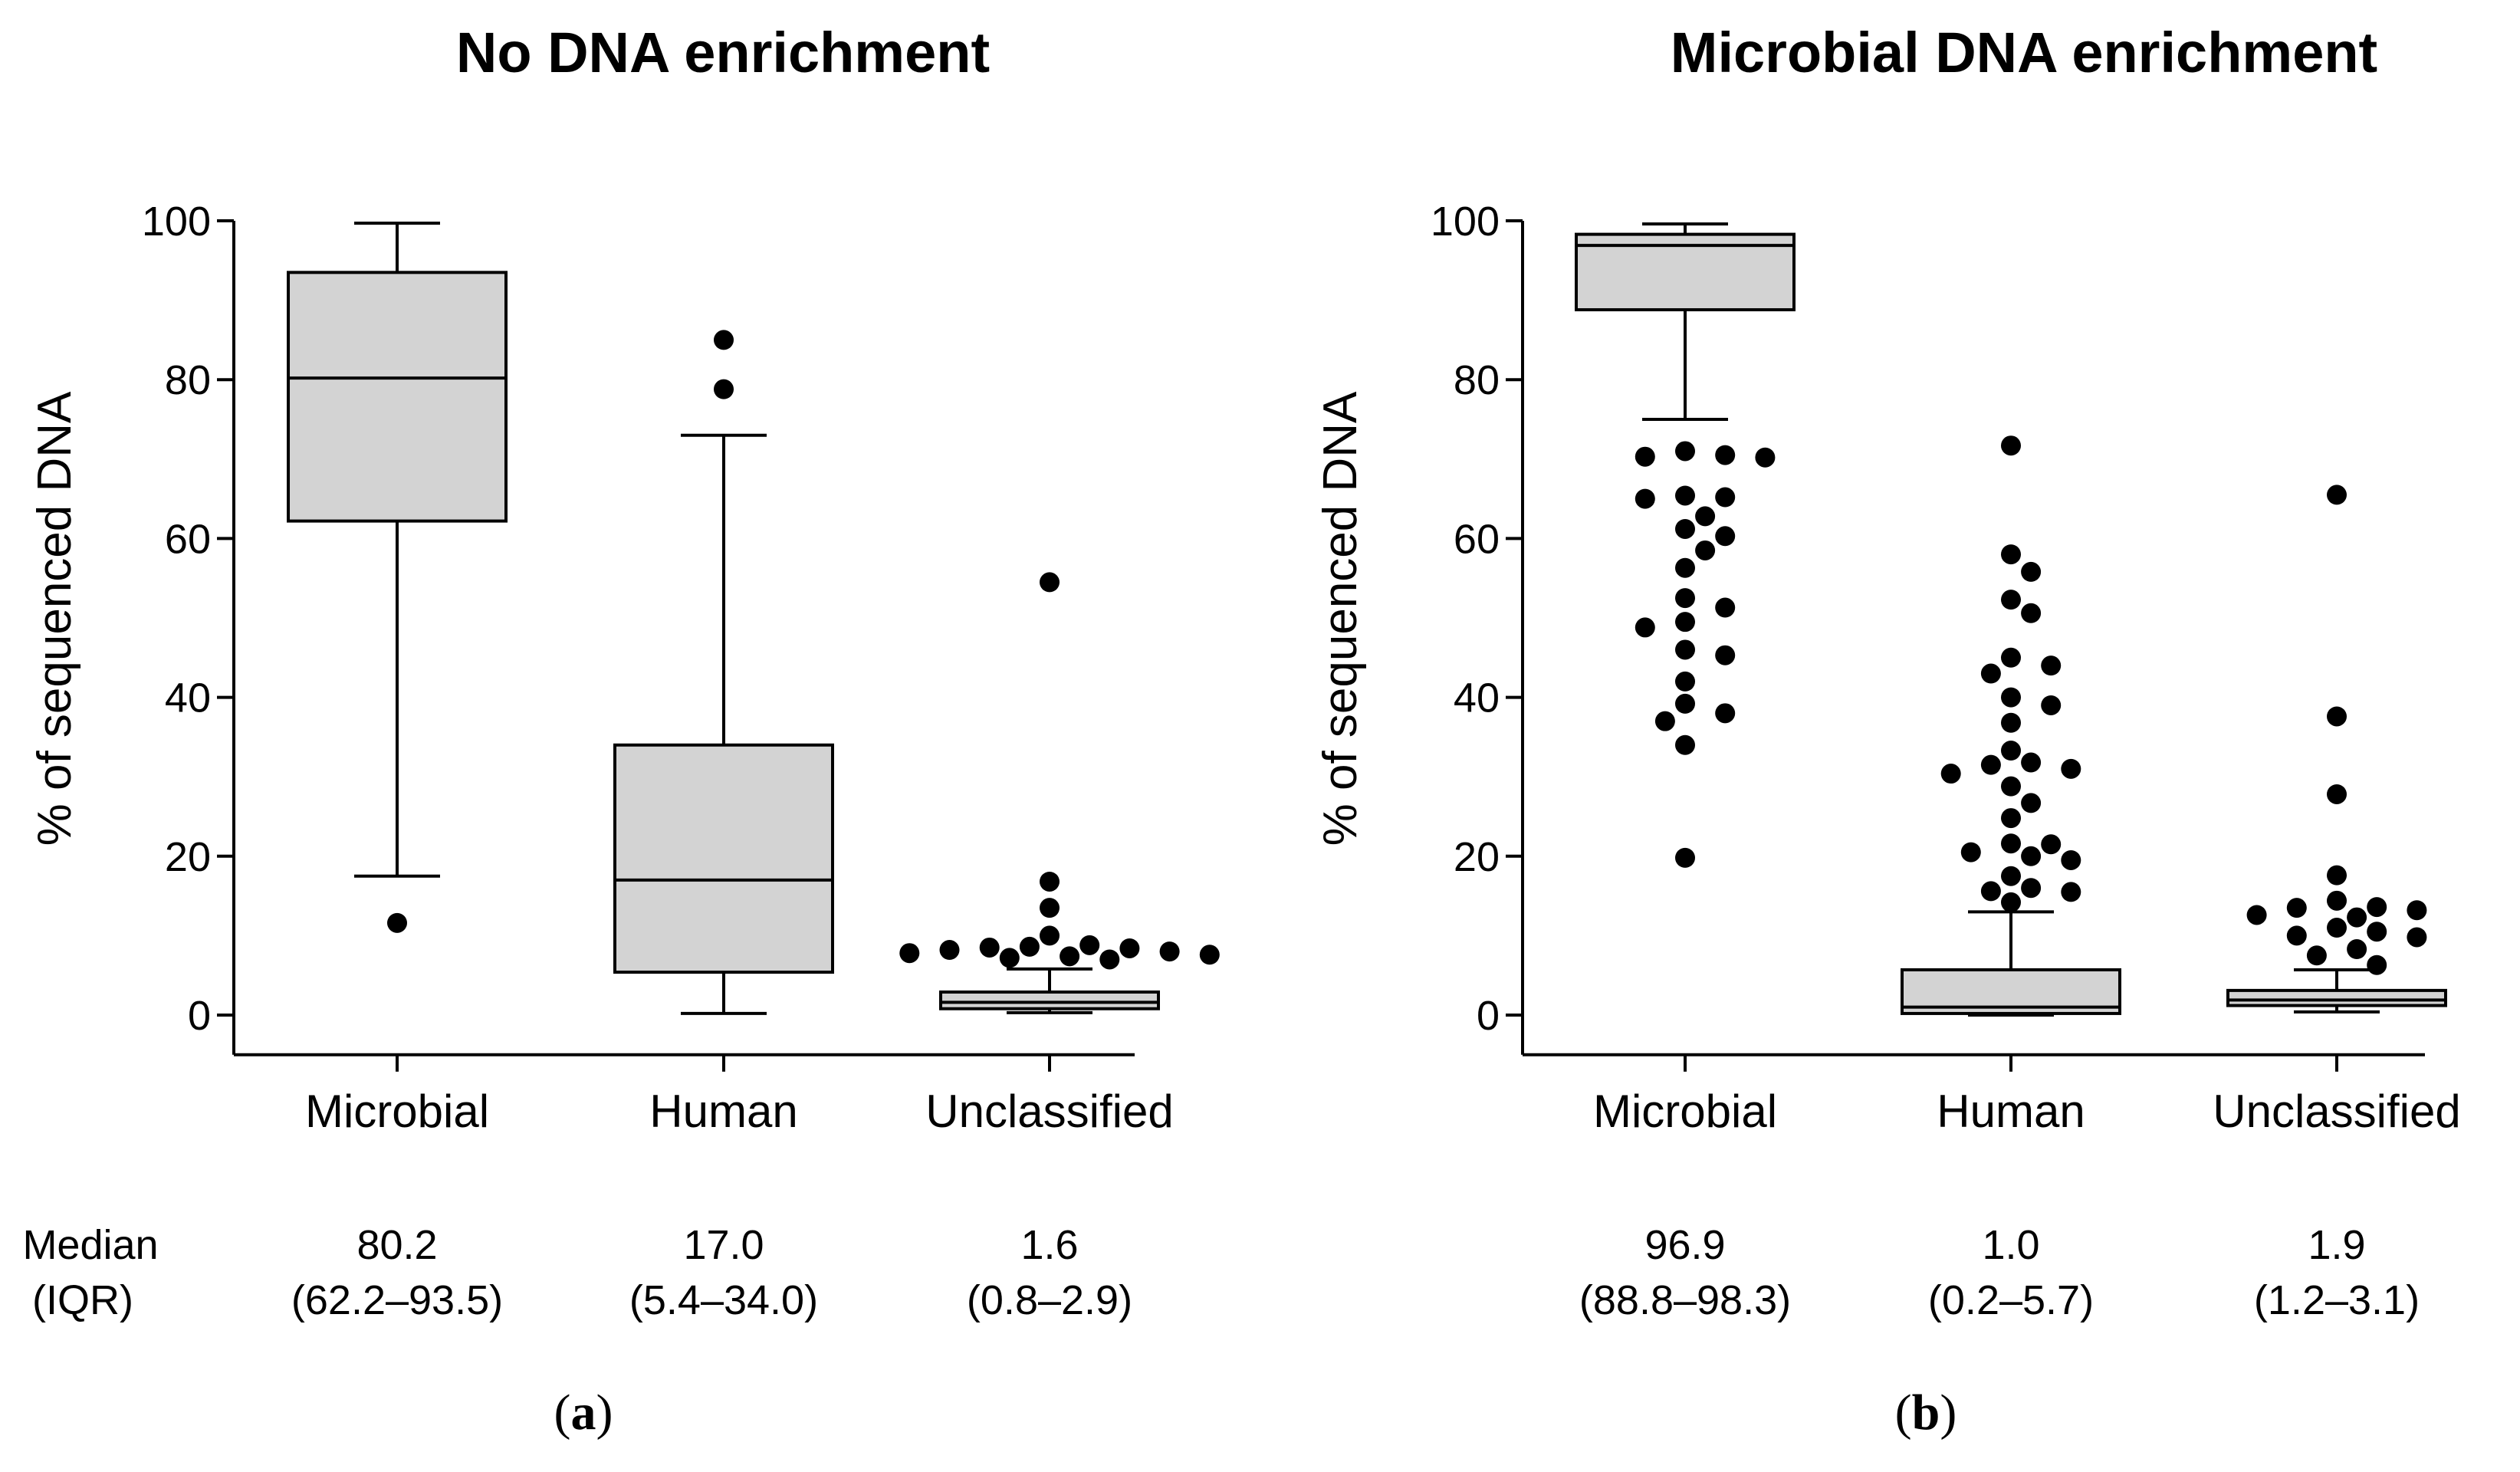 The width and height of the screenshot is (2520, 1472). What do you see at coordinates (1926, 1413) in the screenshot?
I see `panel-b-label: (b)` at bounding box center [1926, 1413].